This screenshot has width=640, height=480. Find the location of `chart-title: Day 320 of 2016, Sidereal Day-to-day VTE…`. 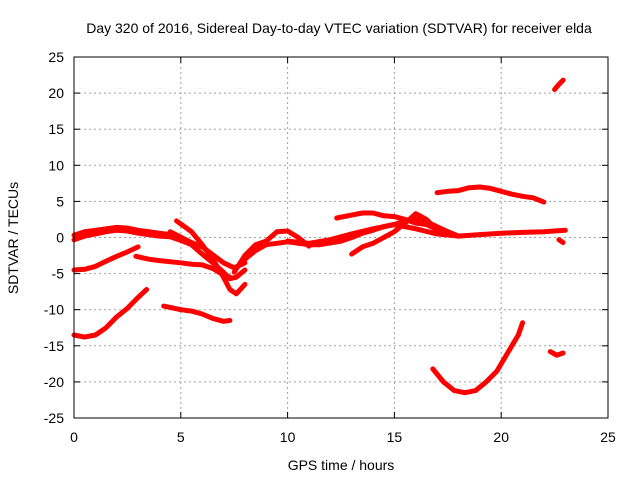

chart-title: Day 320 of 2016, Sidereal Day-to-day VTE… is located at coordinates (339, 28).